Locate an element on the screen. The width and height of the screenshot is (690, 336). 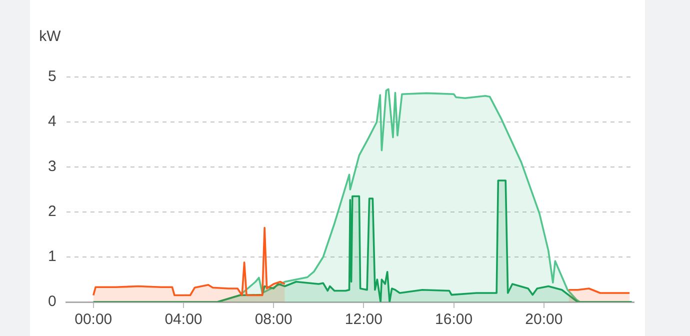
x-tick-label: 04:00 is located at coordinates (183, 319).